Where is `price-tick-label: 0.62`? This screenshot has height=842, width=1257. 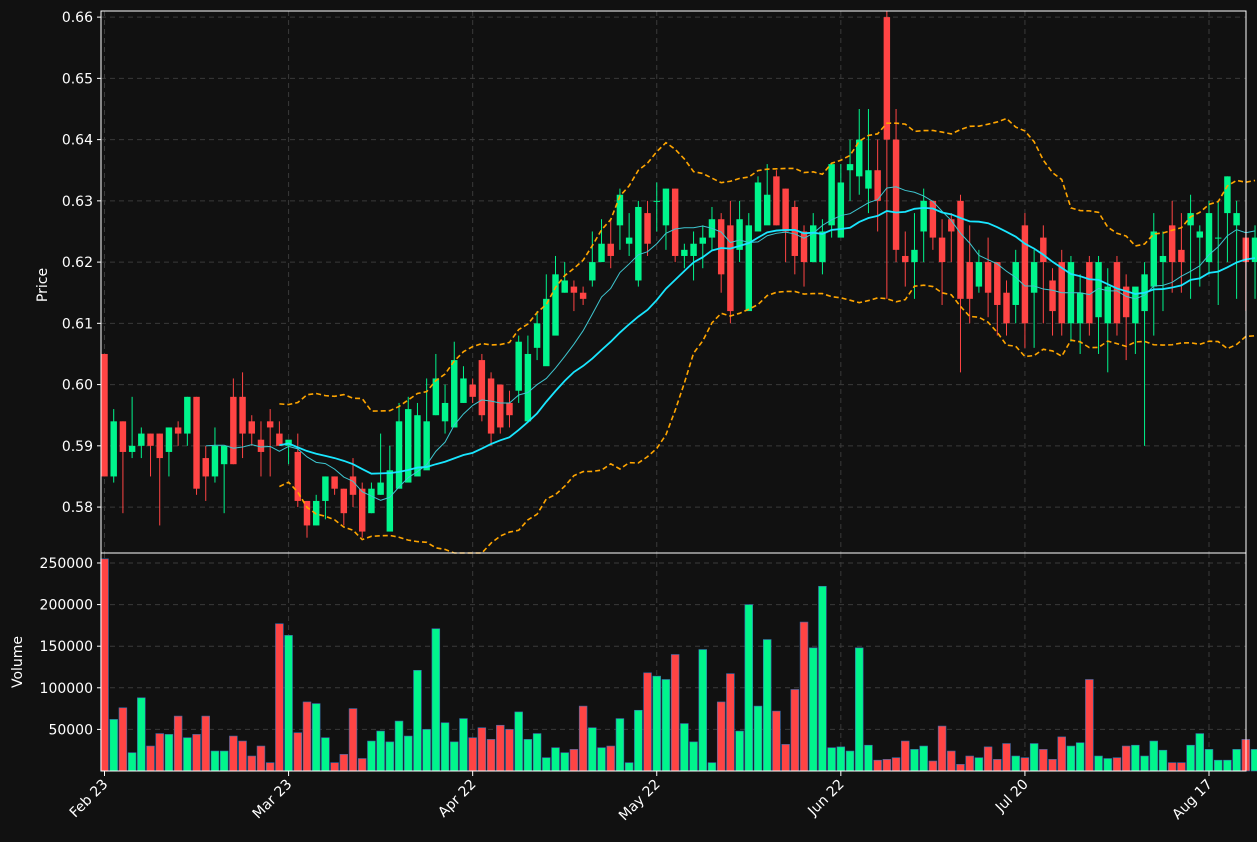
price-tick-label: 0.62 is located at coordinates (77, 263).